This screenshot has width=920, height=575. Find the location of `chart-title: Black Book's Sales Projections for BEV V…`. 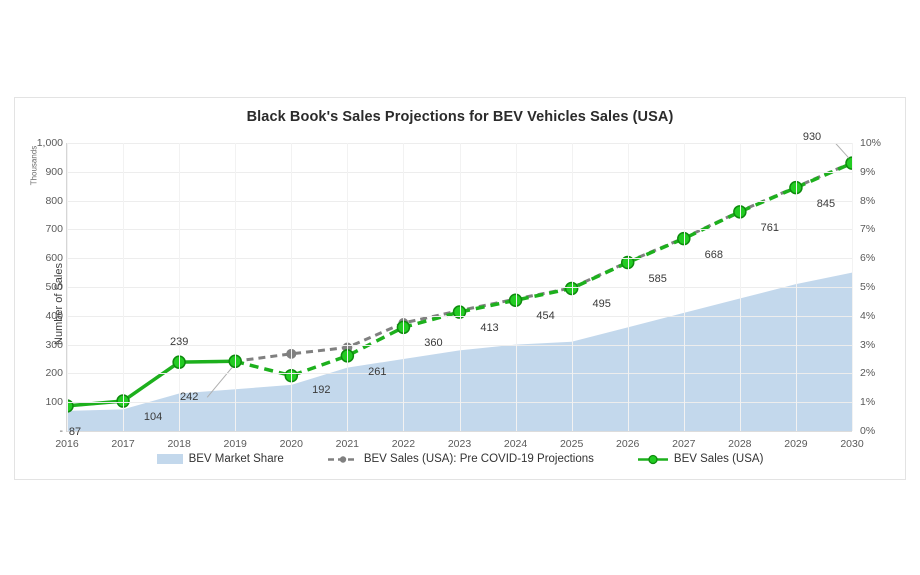

chart-title: Black Book's Sales Projections for BEV V… is located at coordinates (460, 117).